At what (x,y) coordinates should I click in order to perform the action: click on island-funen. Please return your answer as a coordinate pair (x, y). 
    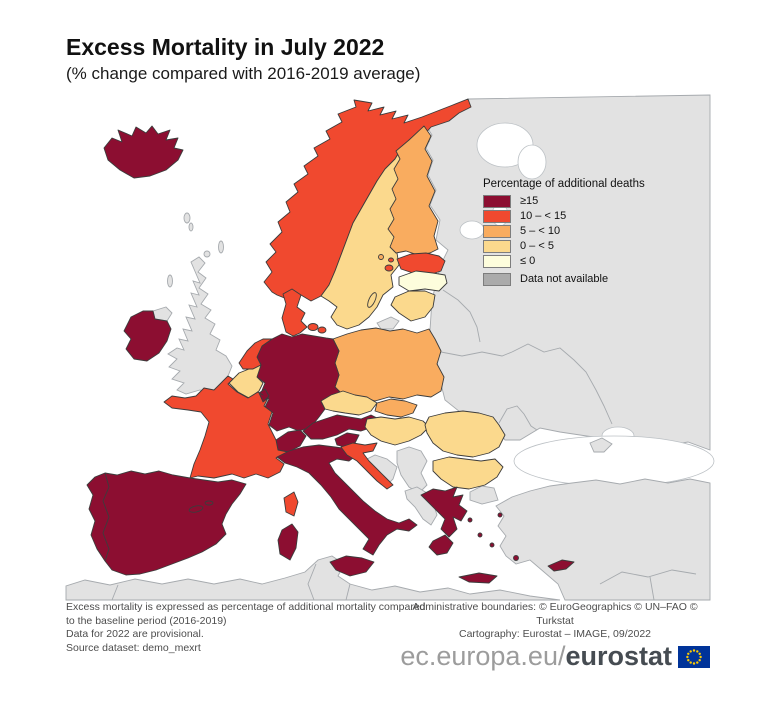
    Looking at the image, I should click on (313, 327).